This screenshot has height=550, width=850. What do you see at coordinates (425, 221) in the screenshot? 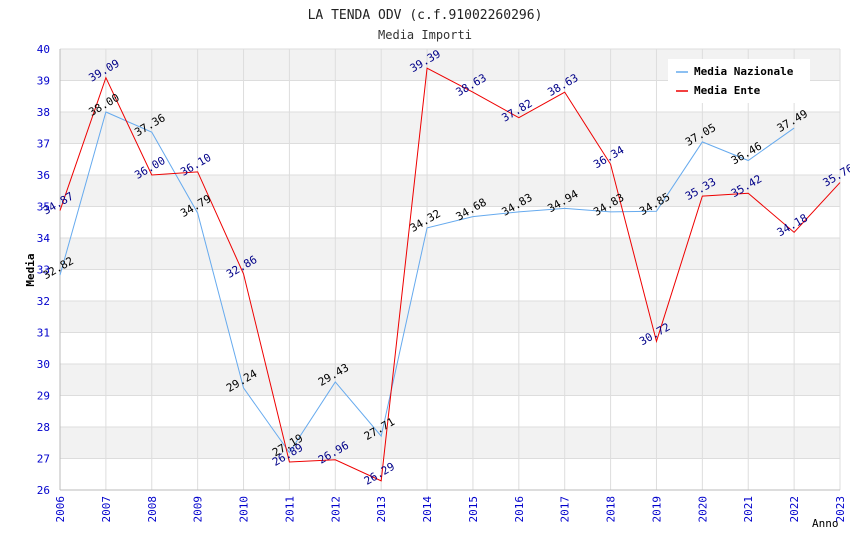
I see `data-label-nazionale: 34.32` at bounding box center [425, 221].